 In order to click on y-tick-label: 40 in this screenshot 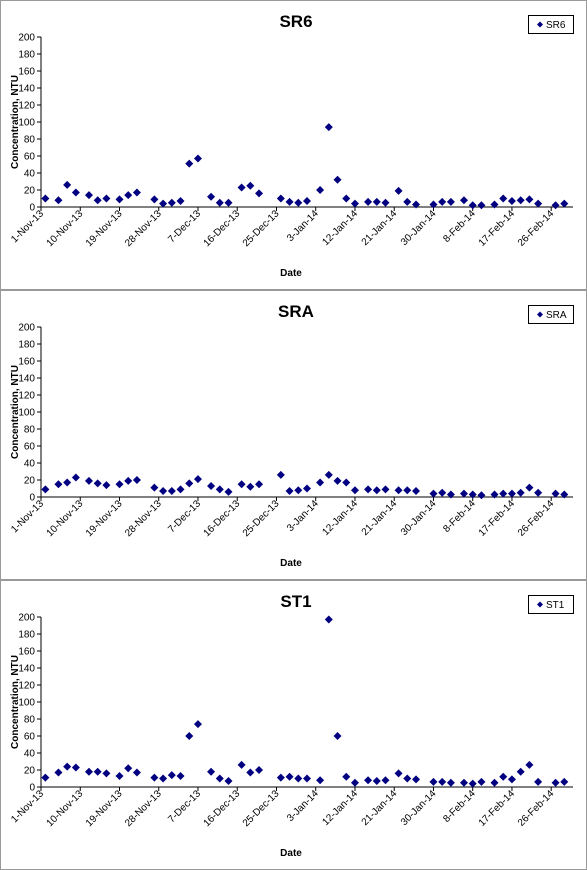, I will do `click(30, 464)`.